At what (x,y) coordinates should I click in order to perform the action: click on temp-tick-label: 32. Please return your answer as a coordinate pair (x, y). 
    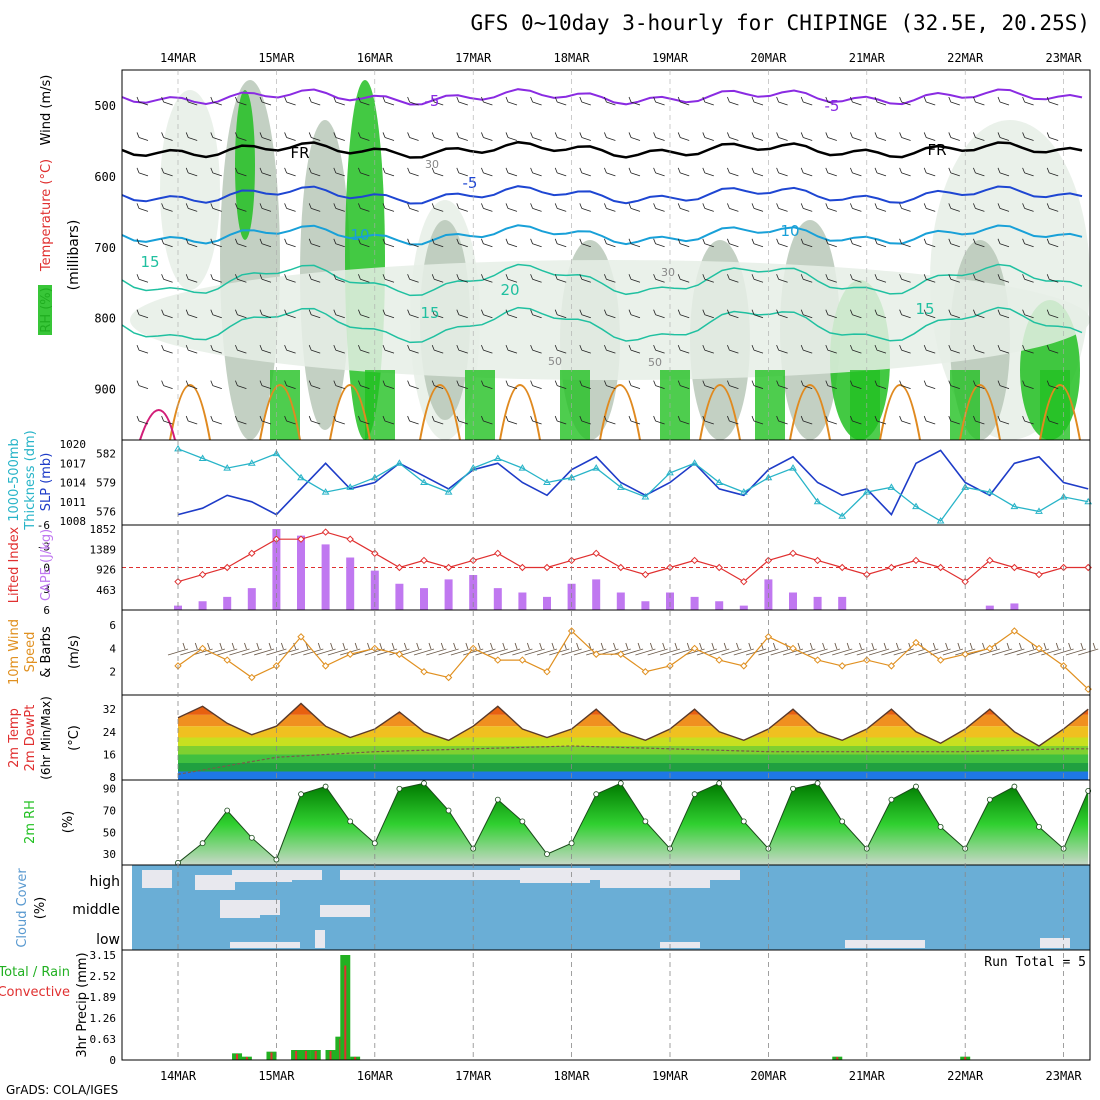
    Looking at the image, I should click on (109, 709).